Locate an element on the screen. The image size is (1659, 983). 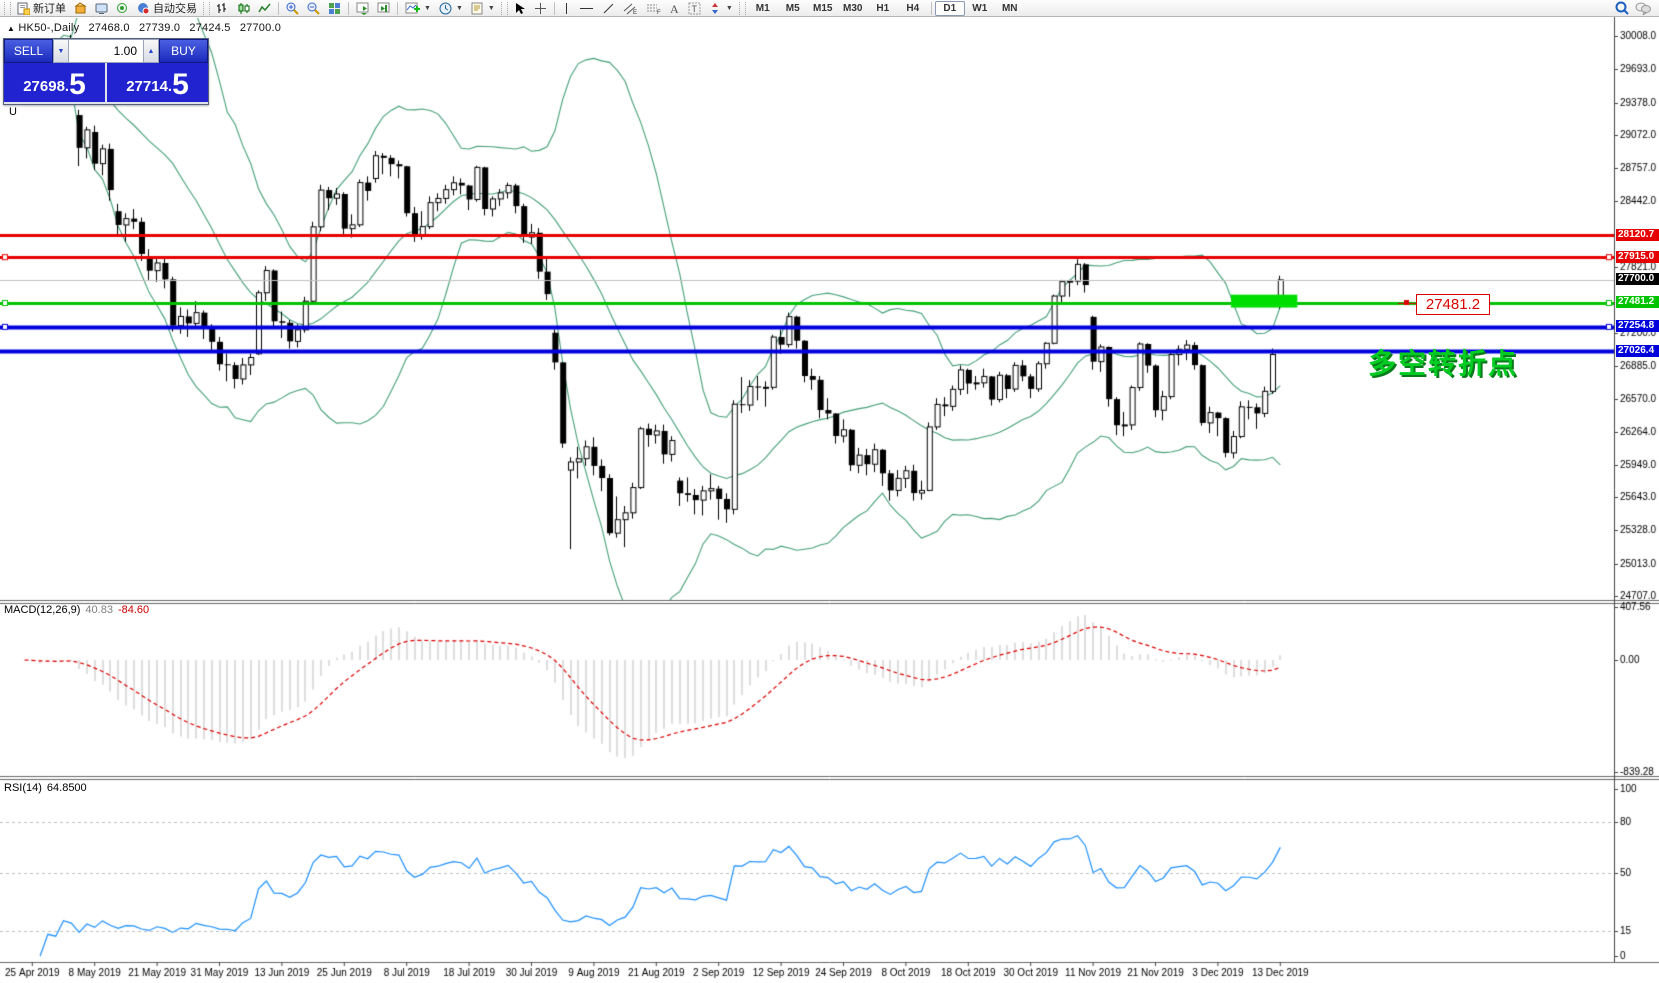
timeframe-m1: M1 is located at coordinates (762, 8).